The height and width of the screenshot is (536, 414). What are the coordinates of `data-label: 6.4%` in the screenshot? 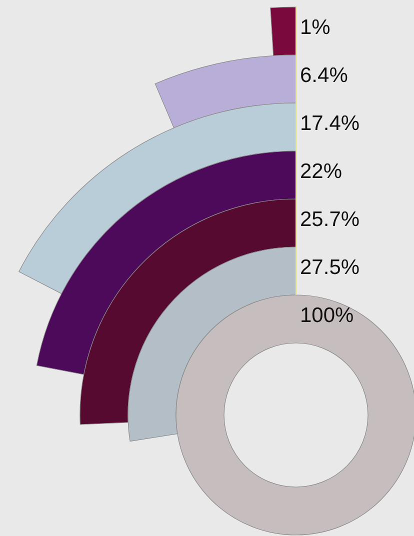 It's located at (324, 75).